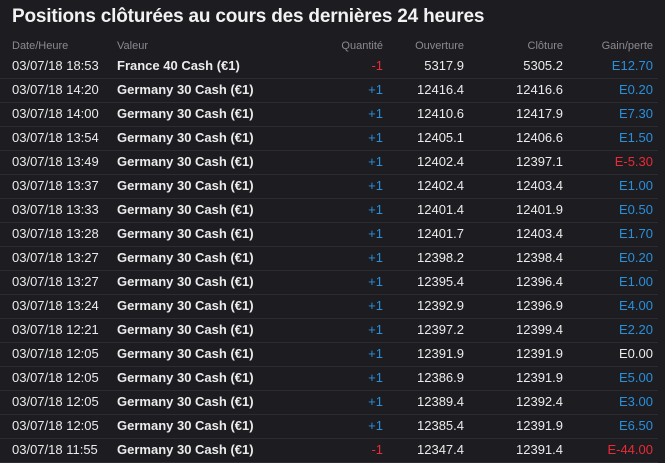 The height and width of the screenshot is (463, 665). What do you see at coordinates (440, 281) in the screenshot?
I see `open-cell: 12395.4` at bounding box center [440, 281].